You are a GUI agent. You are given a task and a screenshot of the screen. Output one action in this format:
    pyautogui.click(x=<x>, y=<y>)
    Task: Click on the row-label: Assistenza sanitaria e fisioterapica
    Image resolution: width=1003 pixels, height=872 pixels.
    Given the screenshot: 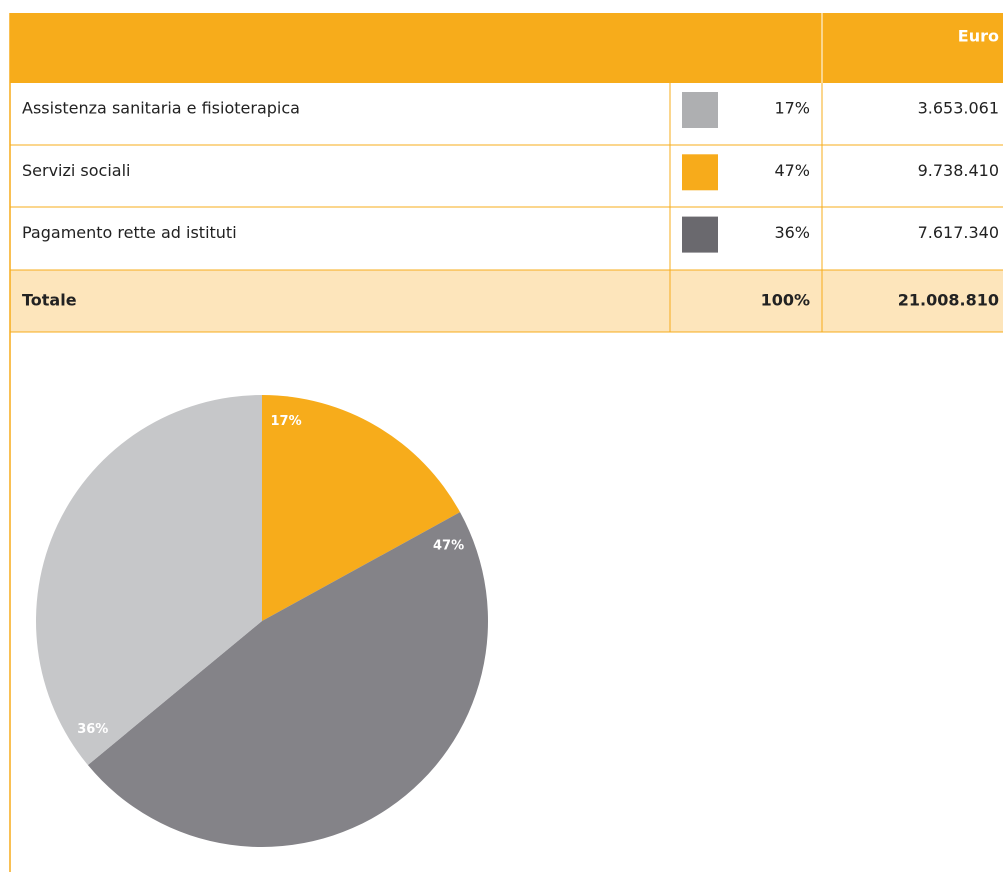 What is the action you would take?
    pyautogui.click(x=161, y=108)
    